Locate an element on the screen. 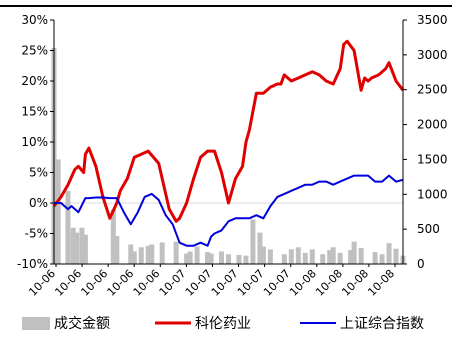 Image resolution: width=452 pixels, height=340 pixels. right-tick-label: 3500 is located at coordinates (432, 20).